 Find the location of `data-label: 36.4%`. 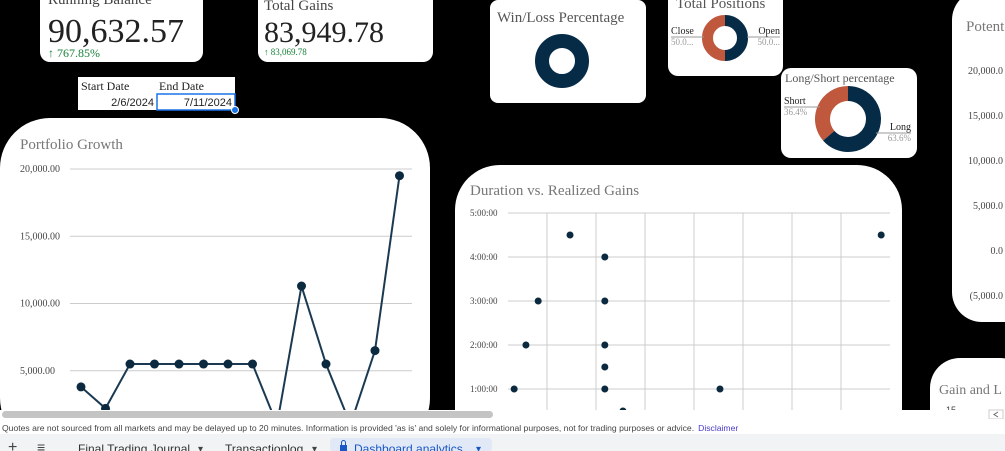

data-label: 36.4% is located at coordinates (796, 112).